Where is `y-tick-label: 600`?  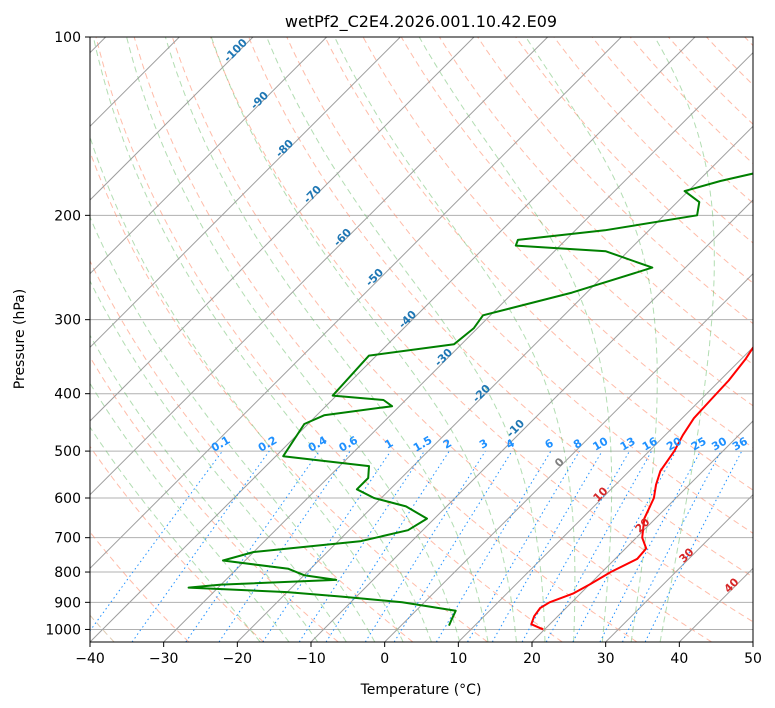
y-tick-label: 600 is located at coordinates (67, 499).